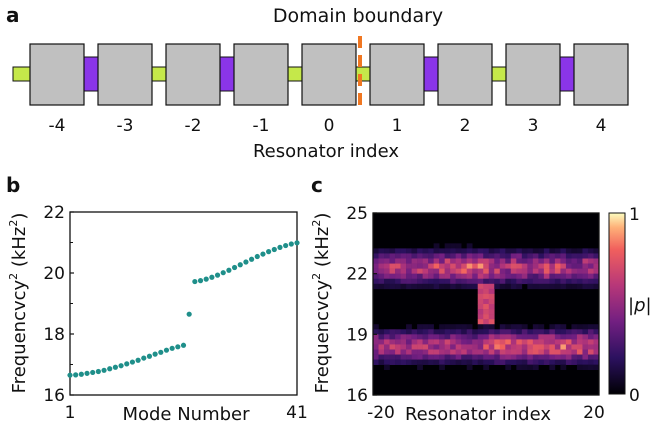  Describe the element at coordinates (186, 414) in the screenshot. I see `panel-b-xlabel: Mode Number` at that location.